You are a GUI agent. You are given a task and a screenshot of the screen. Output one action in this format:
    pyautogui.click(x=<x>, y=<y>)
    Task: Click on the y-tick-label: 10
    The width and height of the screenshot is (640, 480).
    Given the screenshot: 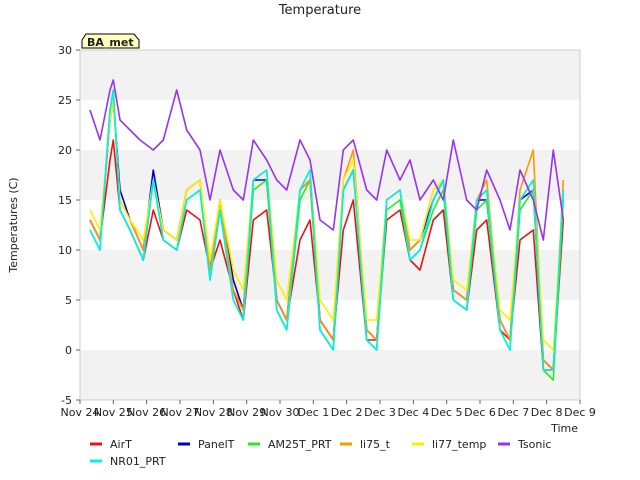 What is the action you would take?
    pyautogui.click(x=65, y=250)
    